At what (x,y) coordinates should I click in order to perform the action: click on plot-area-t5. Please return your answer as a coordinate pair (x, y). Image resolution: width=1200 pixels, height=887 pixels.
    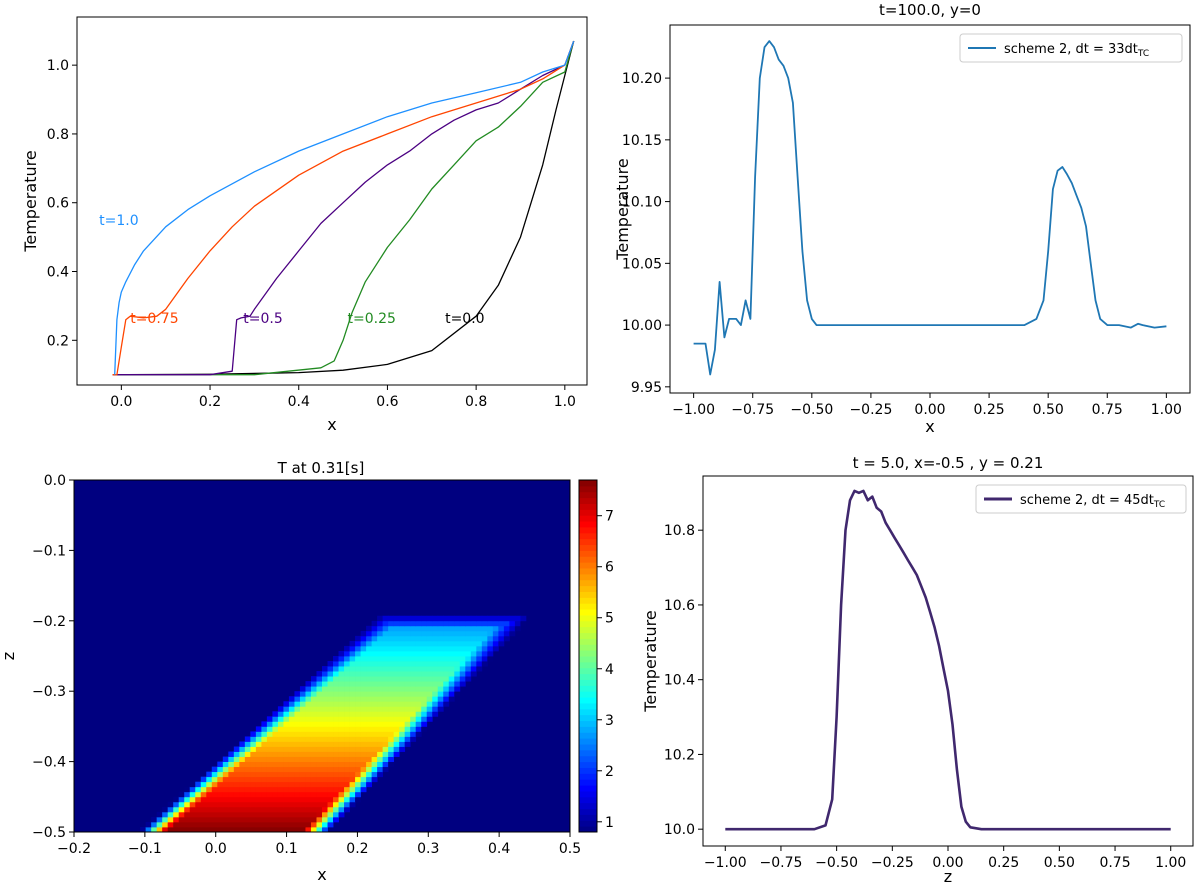
    Looking at the image, I should click on (948, 660).